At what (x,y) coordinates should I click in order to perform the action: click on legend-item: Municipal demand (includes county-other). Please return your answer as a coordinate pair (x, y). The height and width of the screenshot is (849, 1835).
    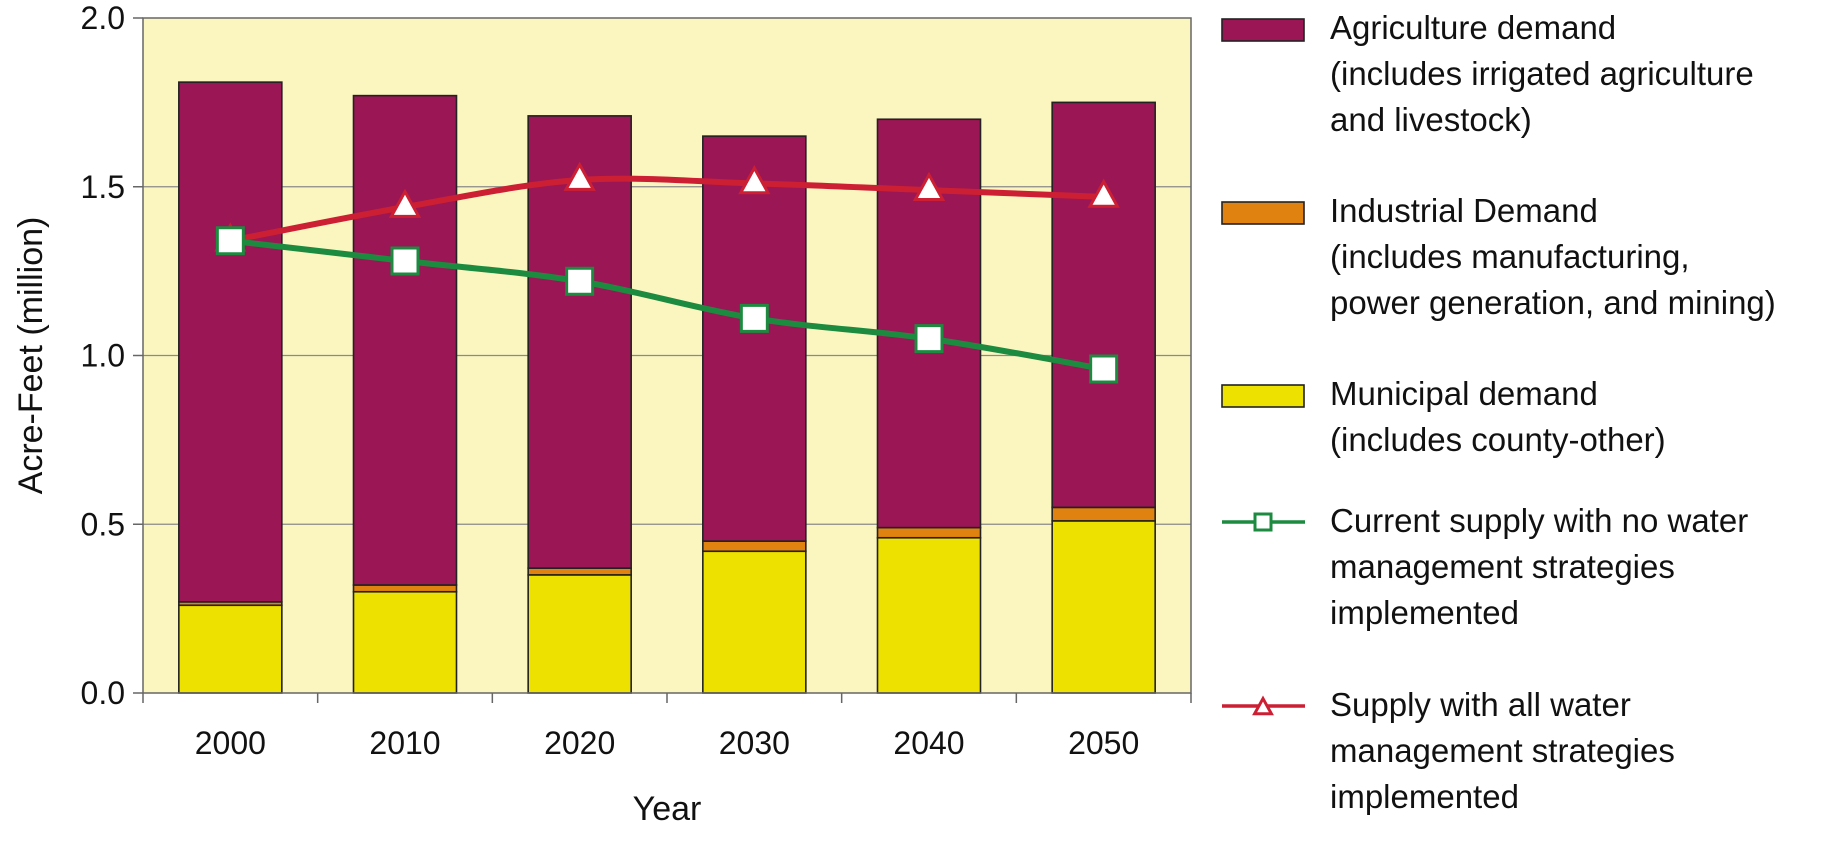
    Looking at the image, I should click on (1443, 416).